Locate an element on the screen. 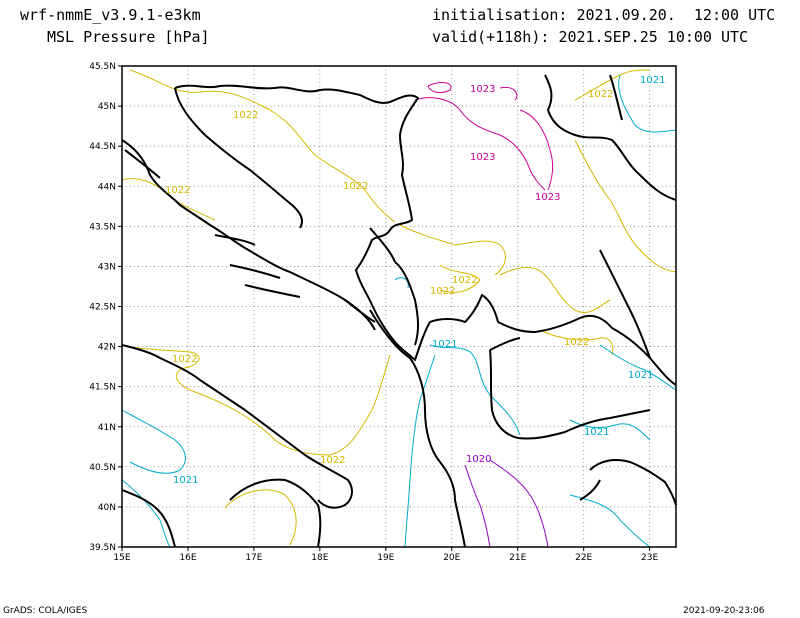 The image size is (800, 618). longitude-ticks: 15E 16E 17E 18E 19E 20E 21E 22E 23E is located at coordinates (386, 555).